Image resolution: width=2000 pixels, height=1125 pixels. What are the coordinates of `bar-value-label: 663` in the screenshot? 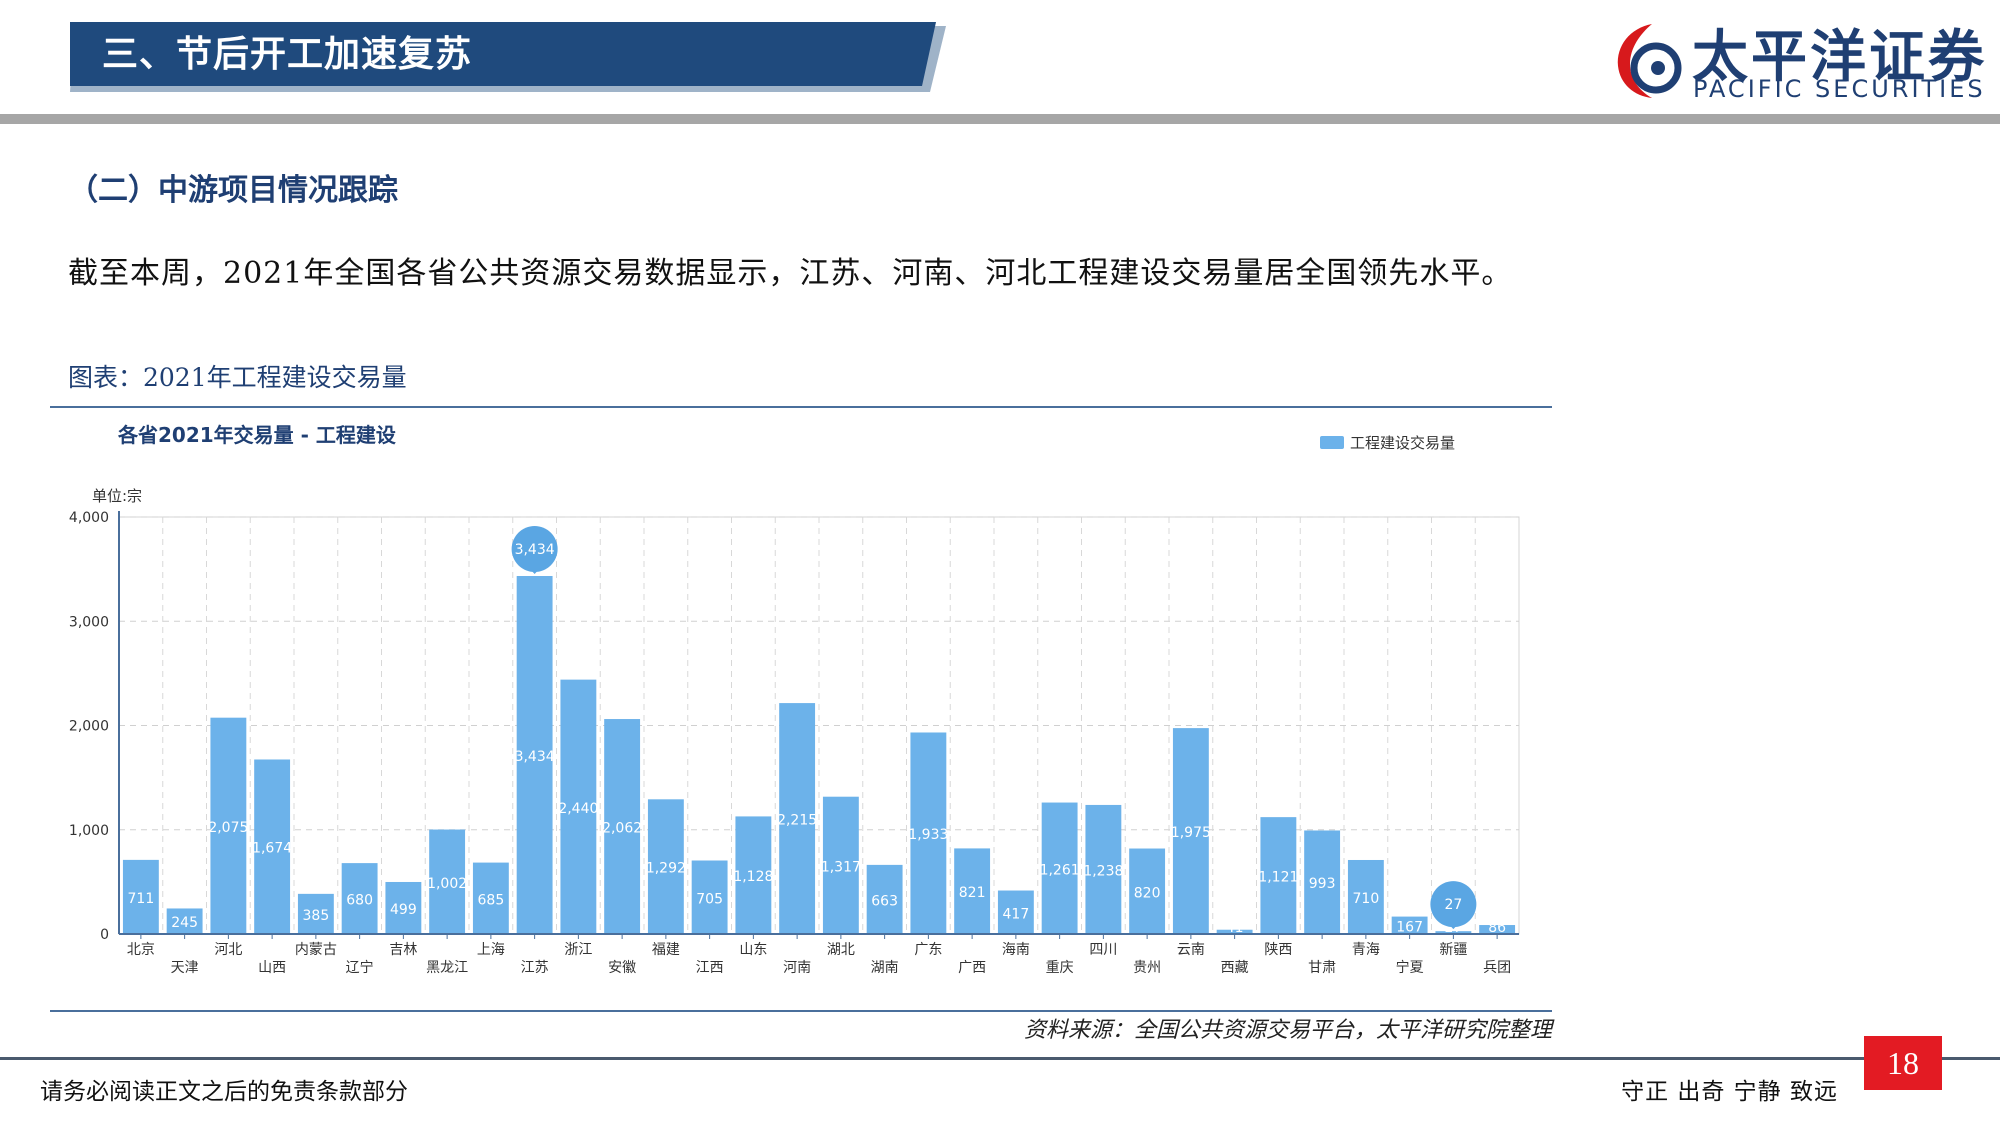 It's located at (884, 901).